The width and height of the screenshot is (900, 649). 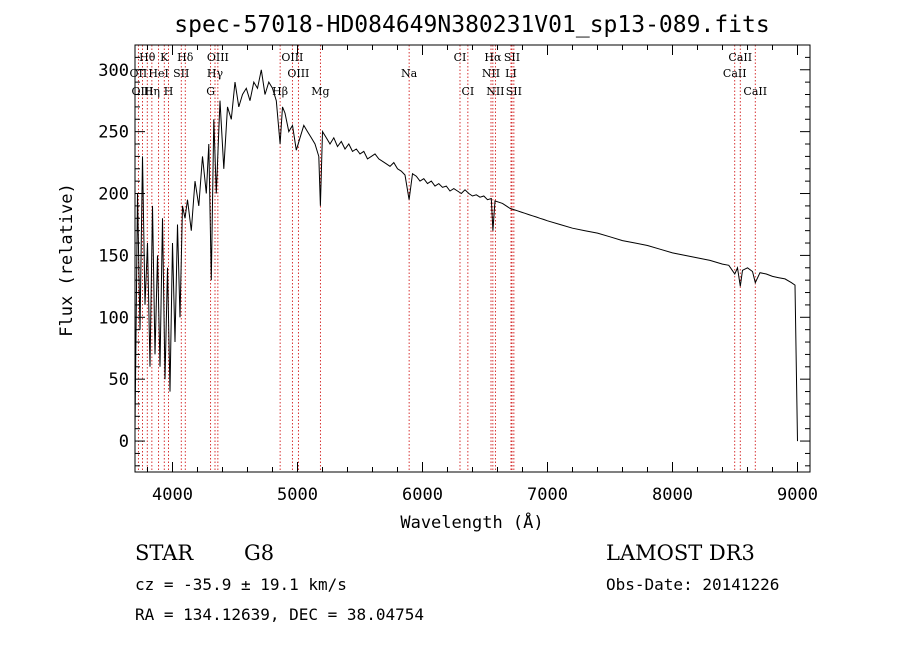 I want to click on coordinates-text: RA = 134.12639, DEC = 38.04754, so click(x=279, y=614).